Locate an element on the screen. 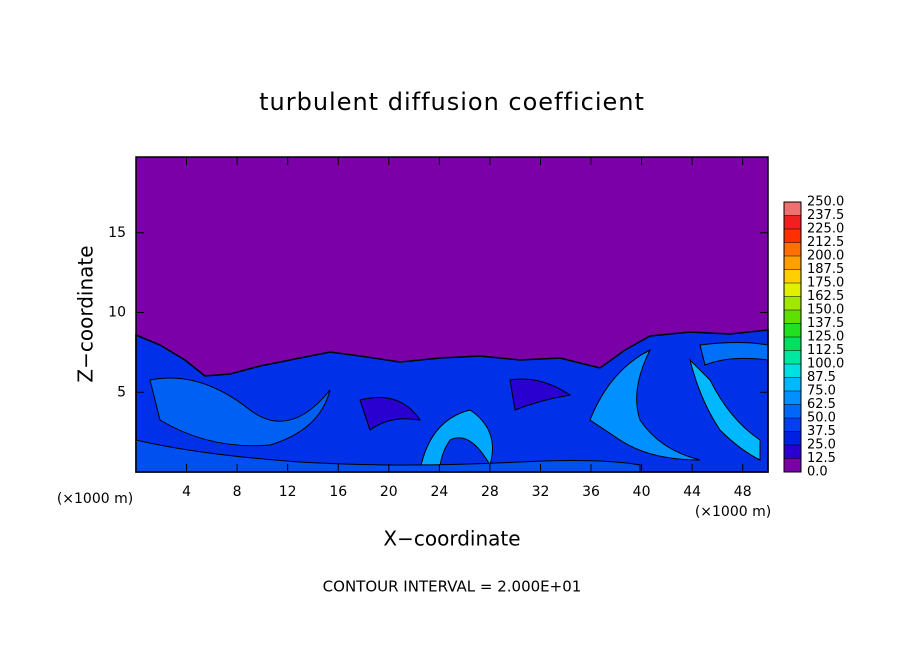  x-tick-label: 24 is located at coordinates (439, 492).